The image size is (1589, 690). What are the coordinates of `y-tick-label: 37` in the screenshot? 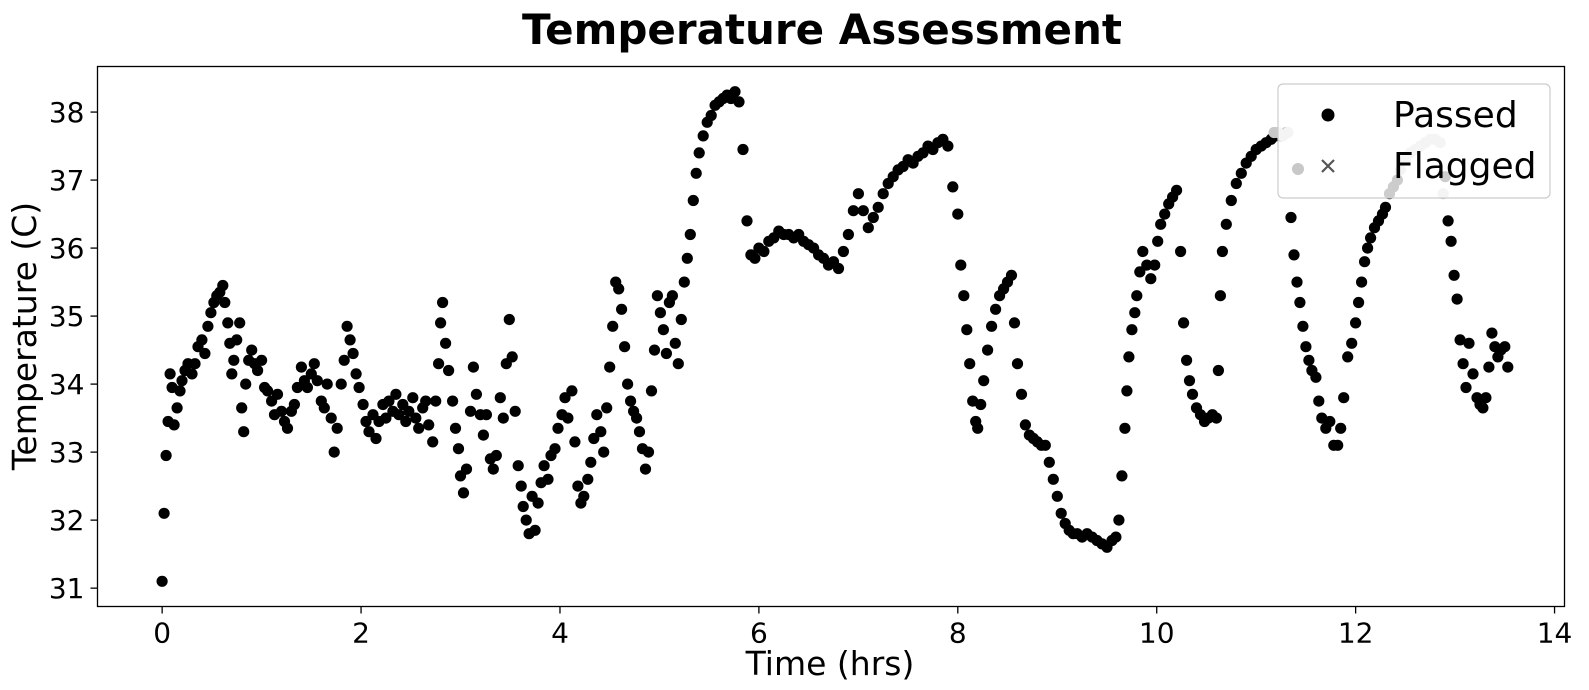 It's located at (67, 180).